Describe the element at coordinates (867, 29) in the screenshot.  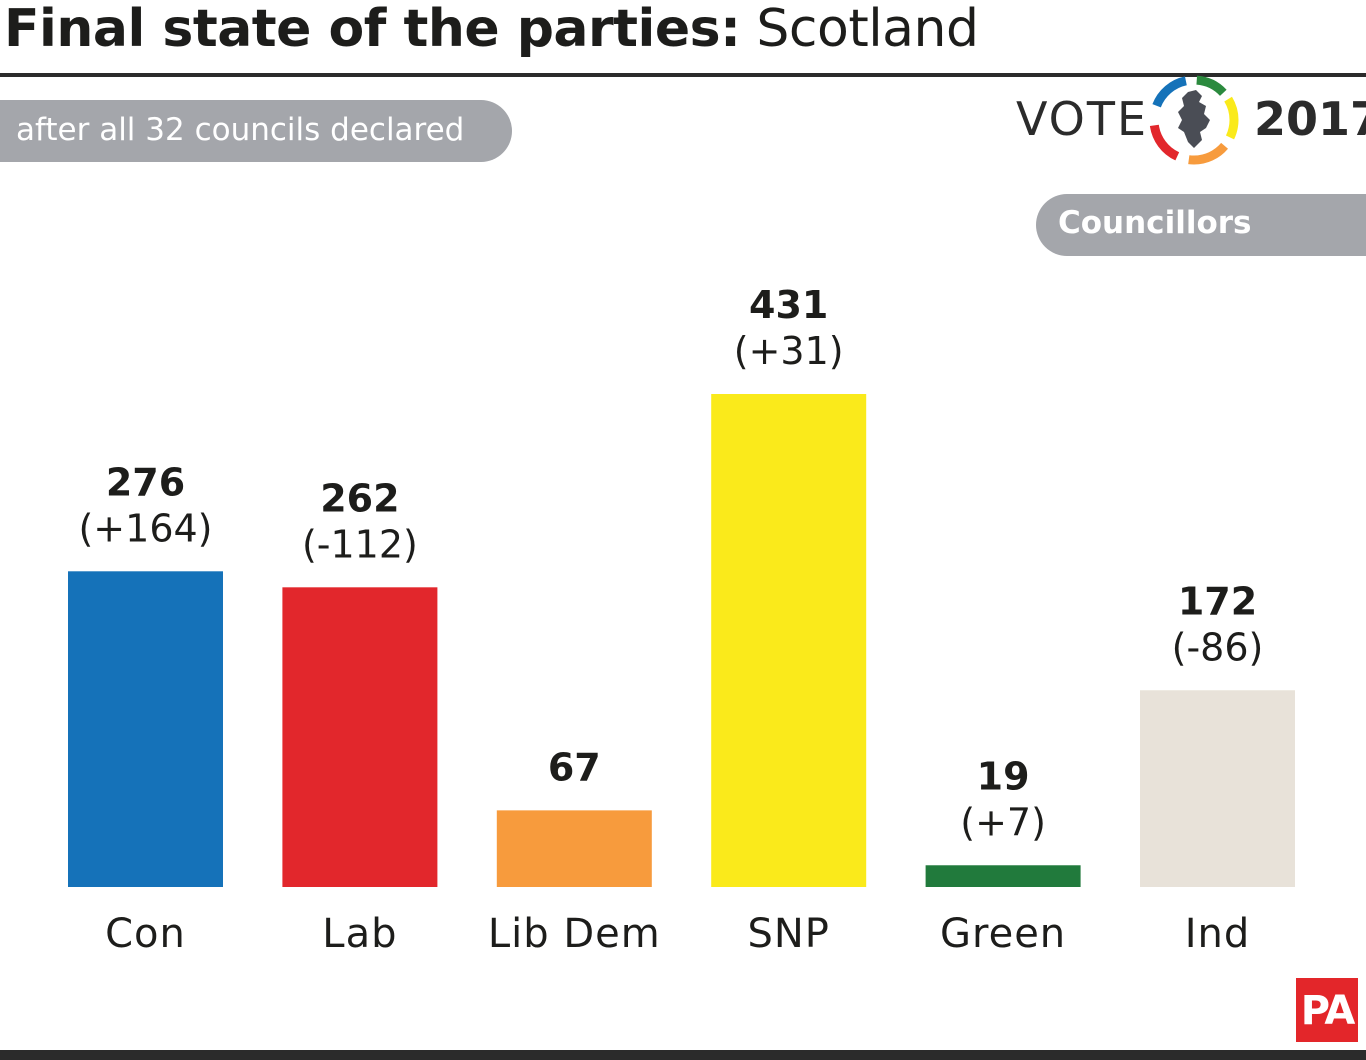
I see `title-regular: Scotland` at that location.